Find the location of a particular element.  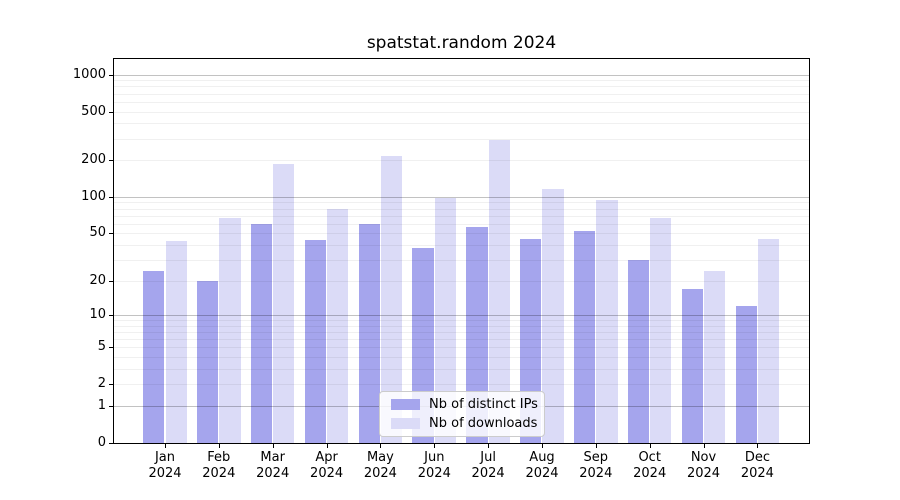

x-month-label: Jul 2024 is located at coordinates (488, 465).